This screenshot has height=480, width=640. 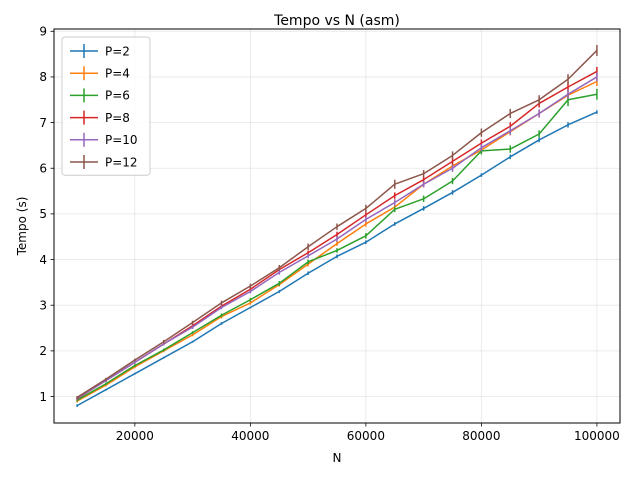 What do you see at coordinates (43, 123) in the screenshot?
I see `y-tick-label-6: 7` at bounding box center [43, 123].